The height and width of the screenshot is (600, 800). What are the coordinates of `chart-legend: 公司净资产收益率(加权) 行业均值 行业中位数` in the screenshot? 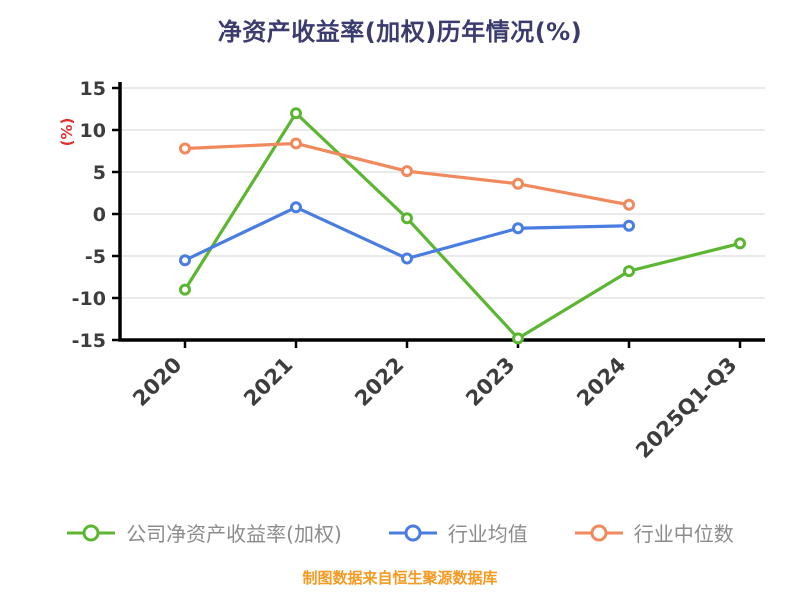 It's located at (400, 532).